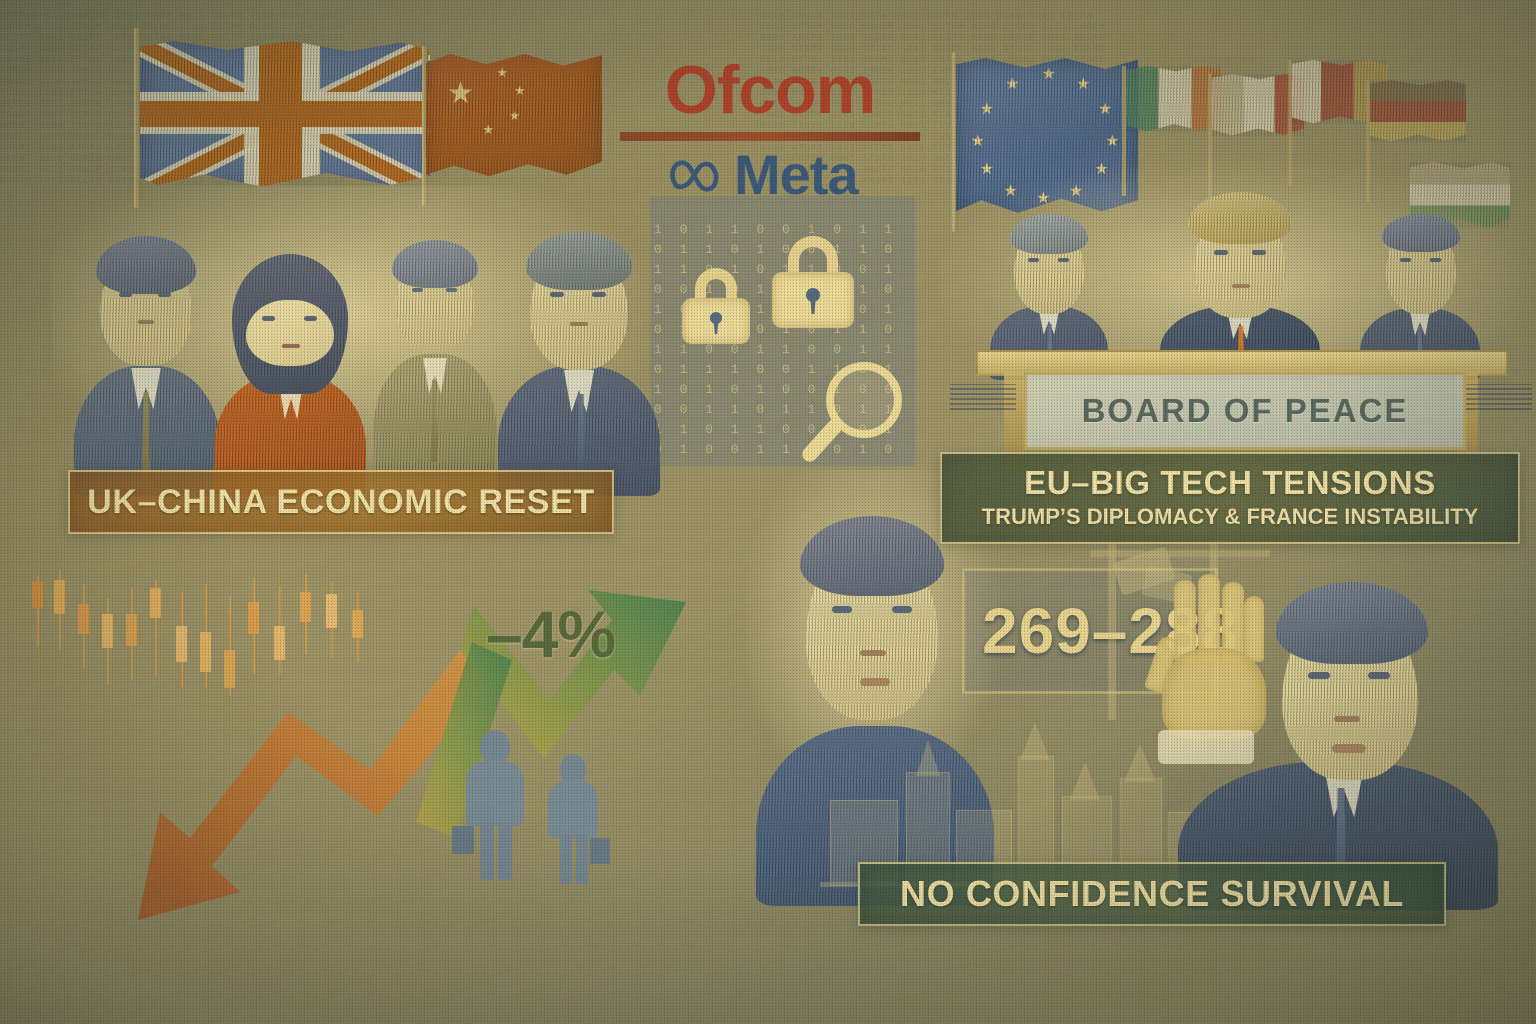 This screenshot has width=1536, height=1024. What do you see at coordinates (540, 810) in the screenshot?
I see `businessmen-walking-icon` at bounding box center [540, 810].